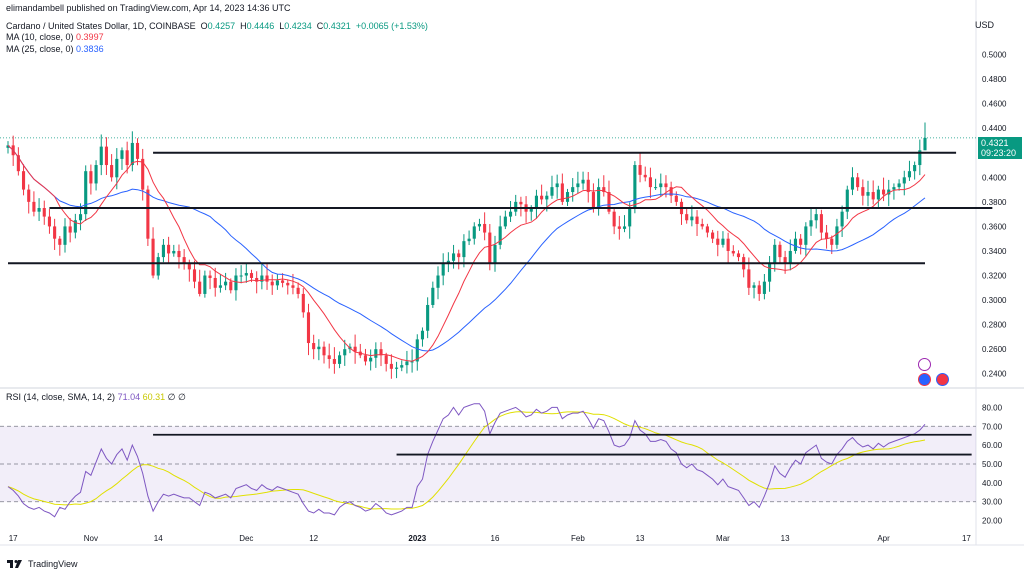  I want to click on ma10-legend: MA (10, close, 0) 0.3997, so click(55, 37).